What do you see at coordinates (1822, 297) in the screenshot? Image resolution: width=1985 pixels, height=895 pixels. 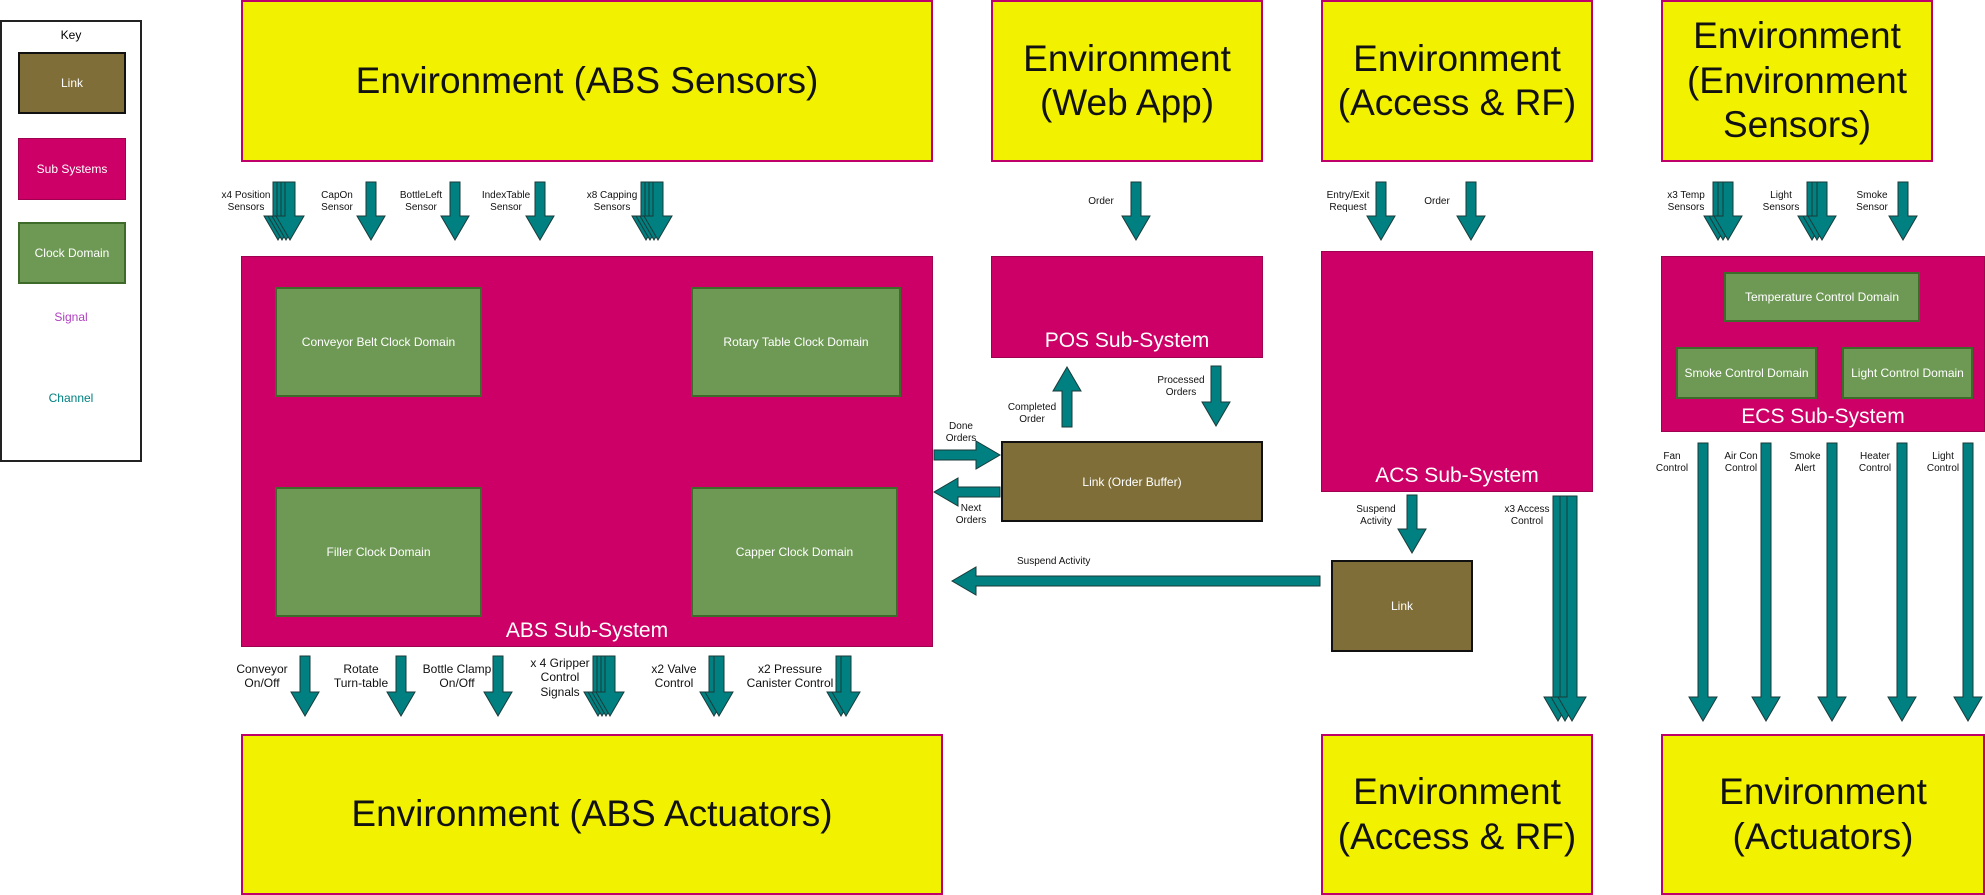 I see `temperature-control-domain: Temperature Control Domain` at bounding box center [1822, 297].